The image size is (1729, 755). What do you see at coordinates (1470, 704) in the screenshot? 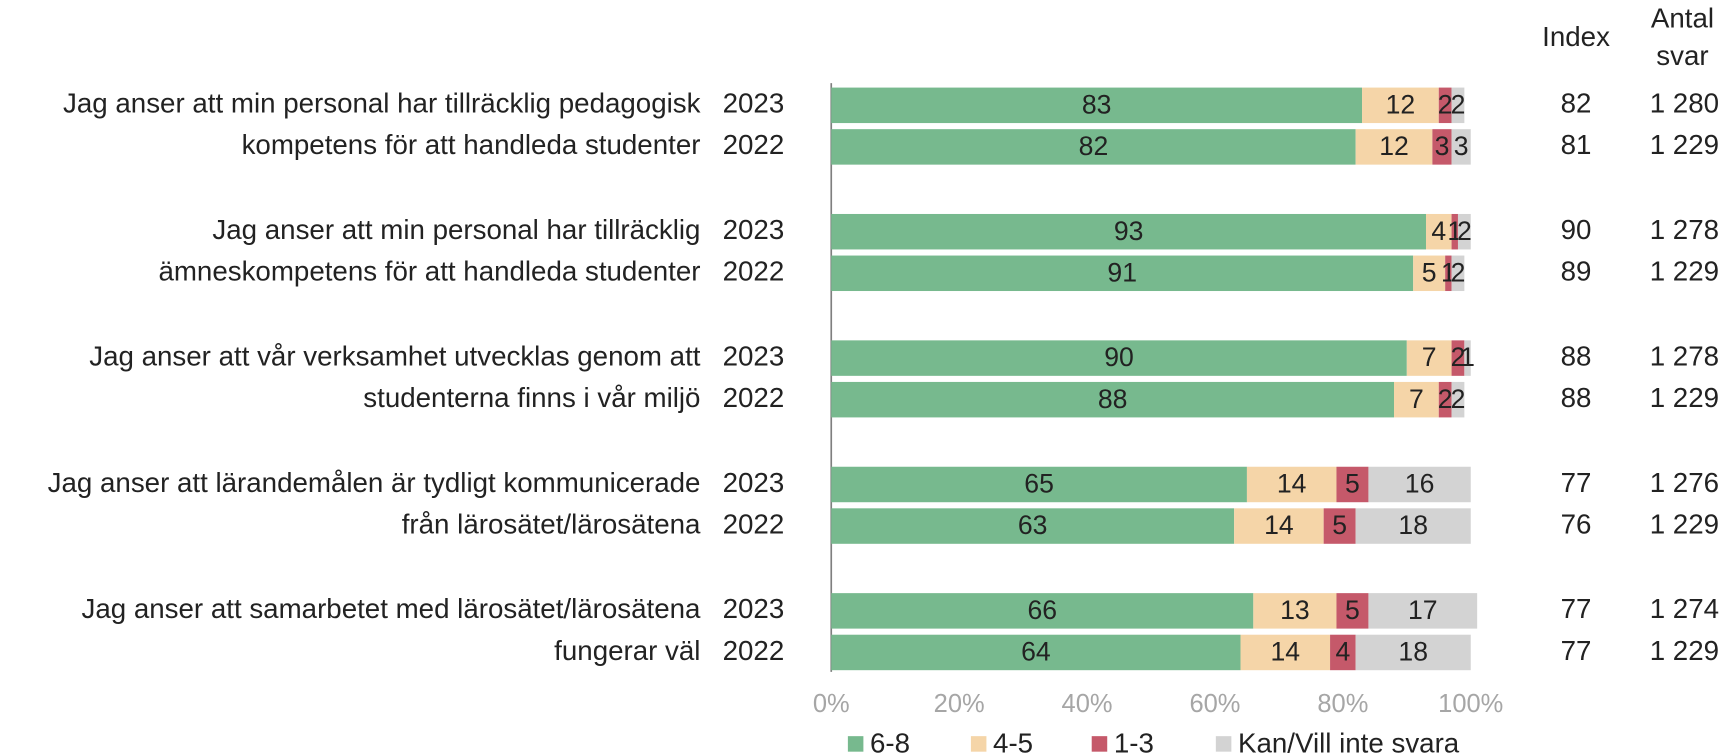
I see `x-tick-label: 100%` at bounding box center [1470, 704].